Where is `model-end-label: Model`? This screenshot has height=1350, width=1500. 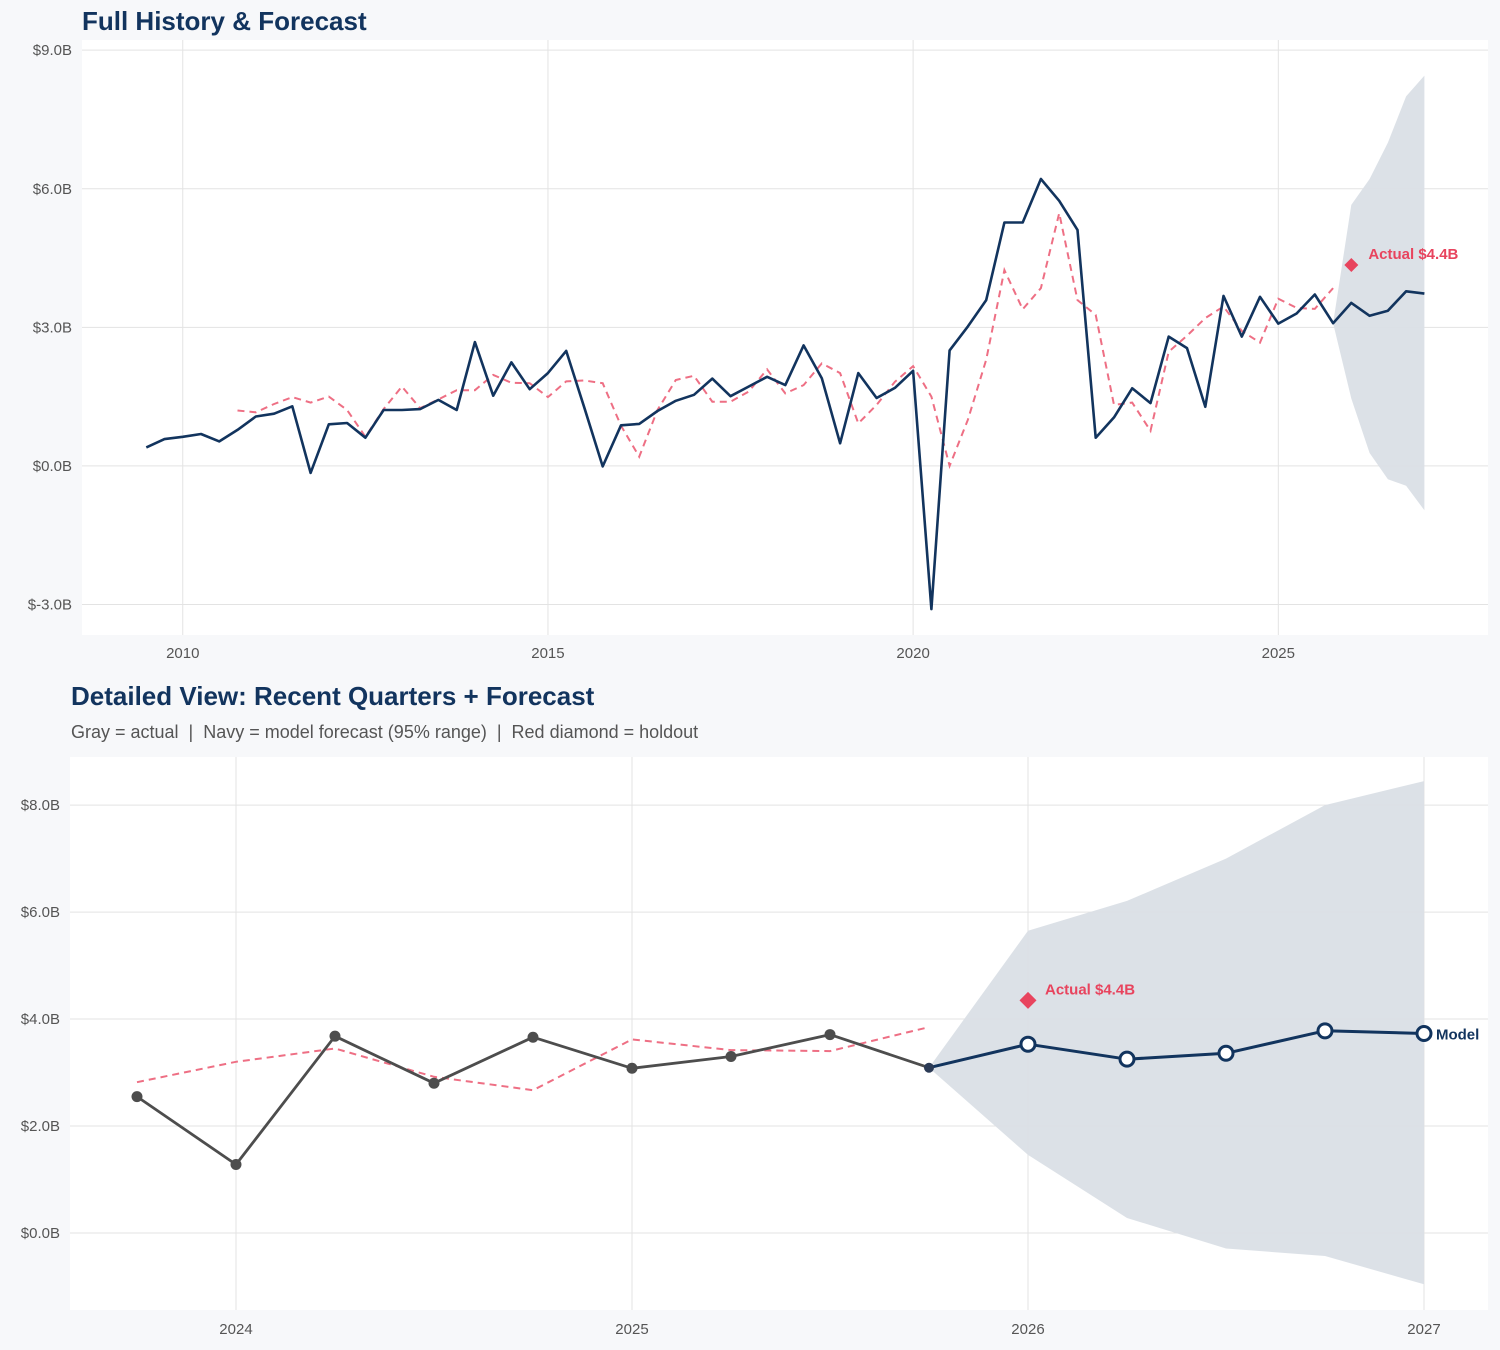 model-end-label: Model is located at coordinates (1457, 1035).